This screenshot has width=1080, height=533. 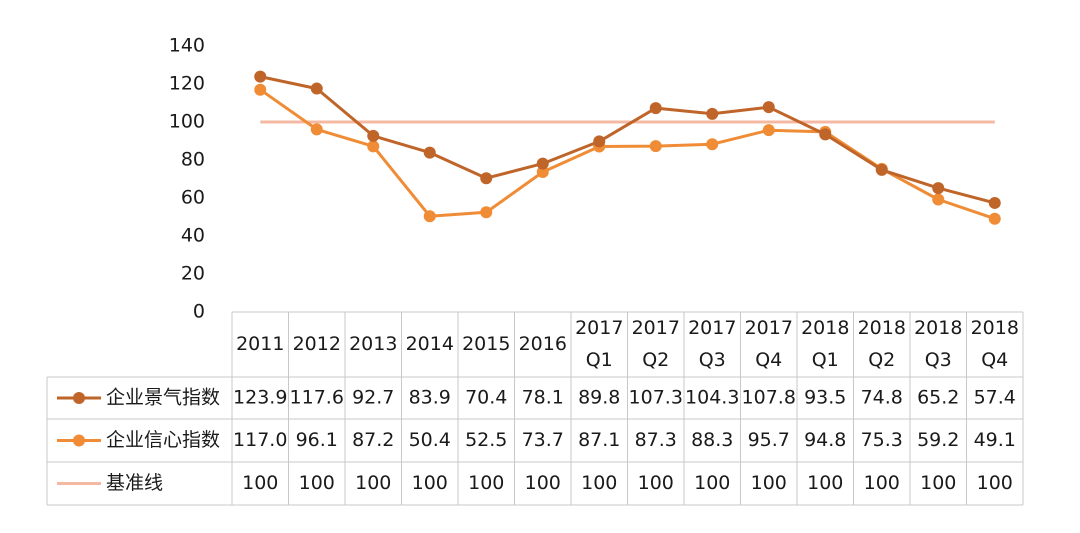 I want to click on category-label: Q1, so click(x=599, y=360).